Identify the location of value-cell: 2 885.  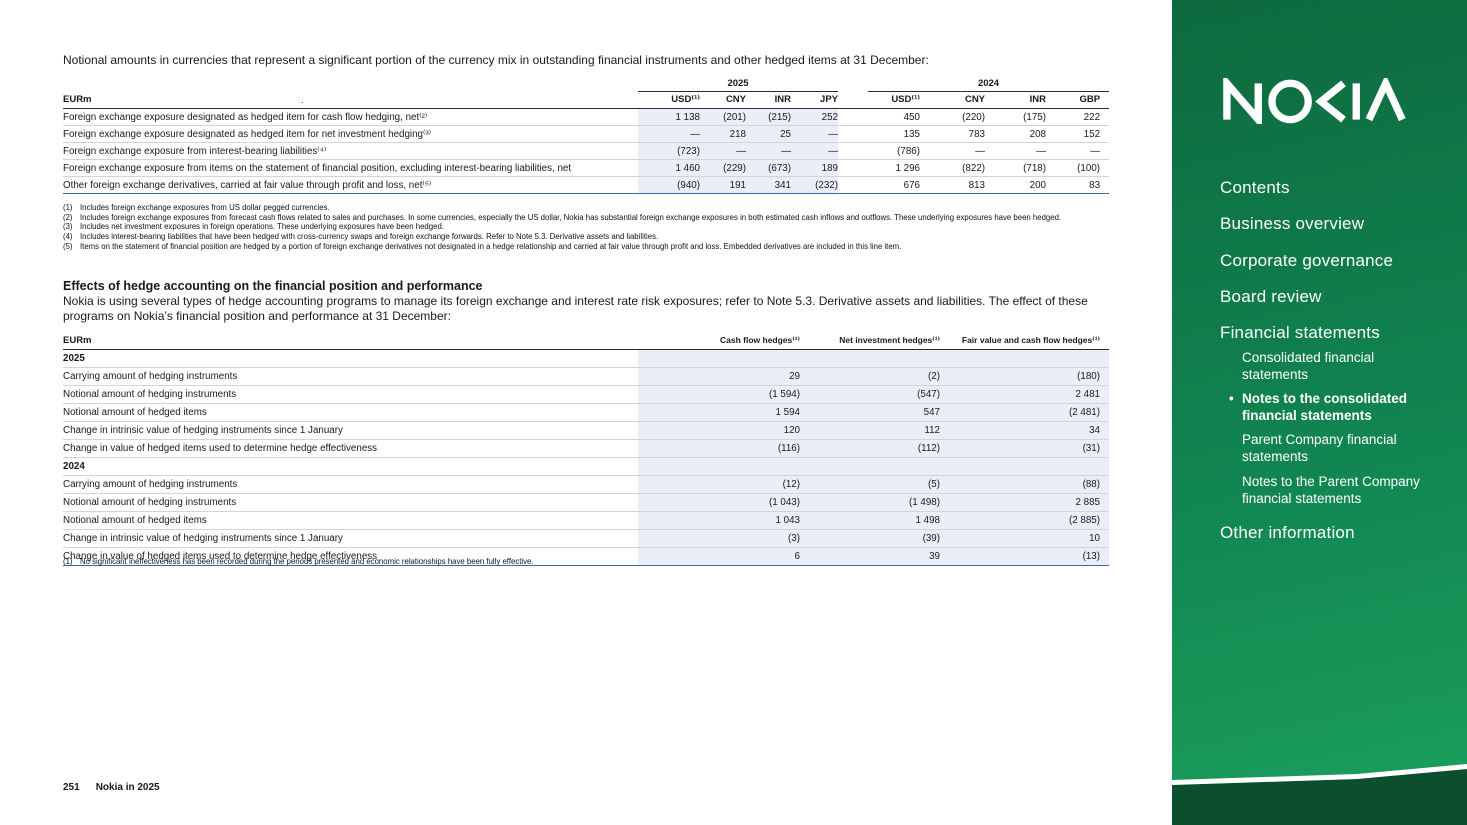
(1024, 502).